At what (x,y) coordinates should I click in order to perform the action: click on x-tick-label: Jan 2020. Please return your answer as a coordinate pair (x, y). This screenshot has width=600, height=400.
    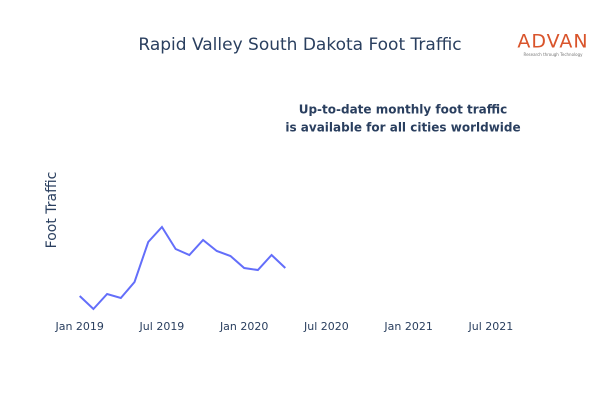
    Looking at the image, I should click on (243, 326).